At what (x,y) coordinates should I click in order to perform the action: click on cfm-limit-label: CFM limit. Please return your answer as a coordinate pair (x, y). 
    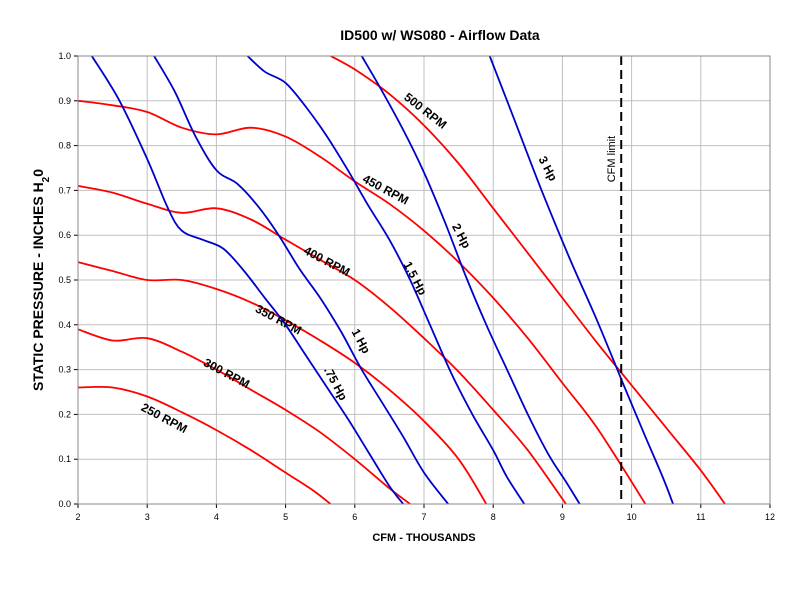
    Looking at the image, I should click on (612, 159).